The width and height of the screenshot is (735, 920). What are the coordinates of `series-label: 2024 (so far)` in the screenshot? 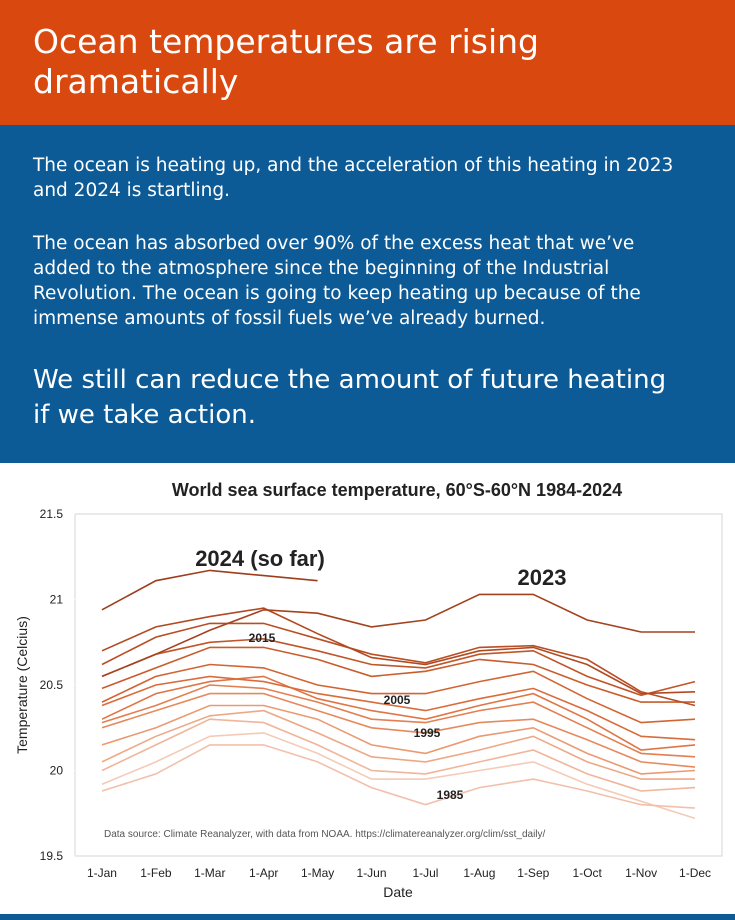 It's located at (260, 558).